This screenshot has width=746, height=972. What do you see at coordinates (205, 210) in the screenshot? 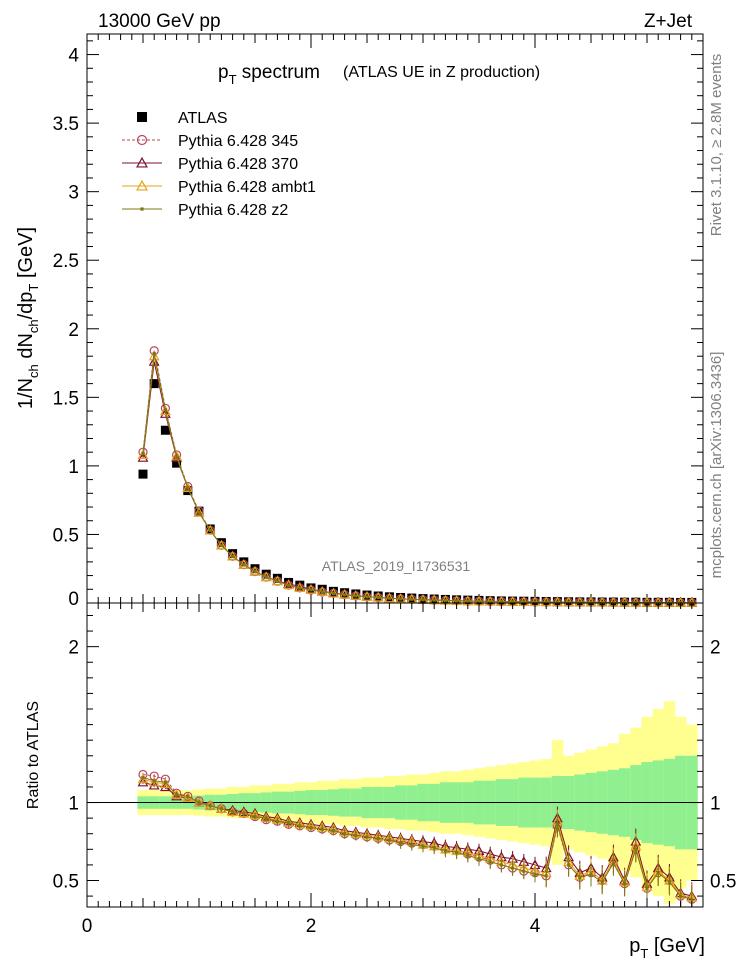
I see `legend-entry: Pythia 6.428 z2` at bounding box center [205, 210].